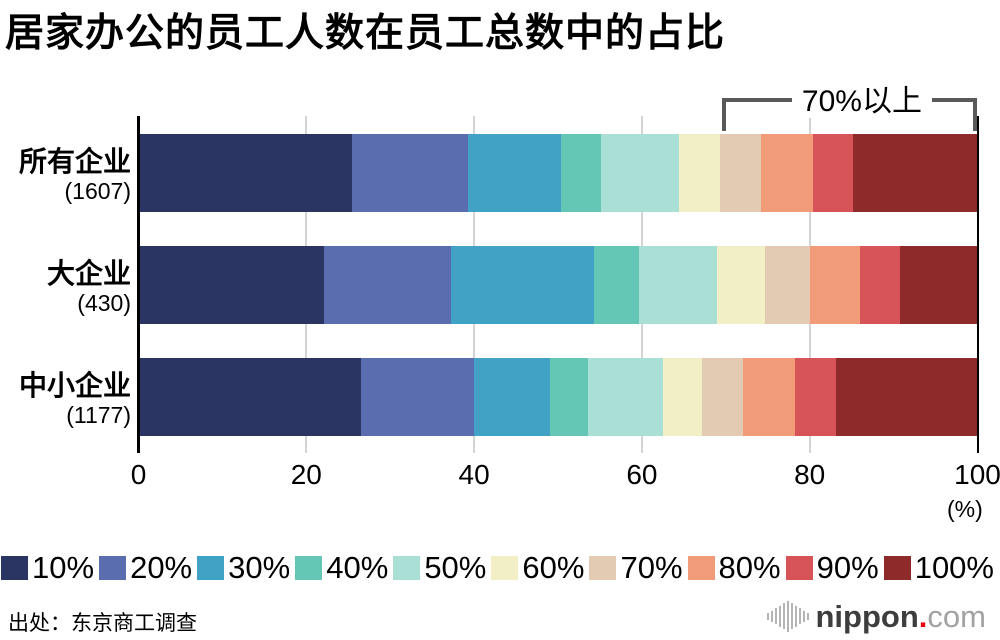  I want to click on legend-item: 90%, so click(832, 567).